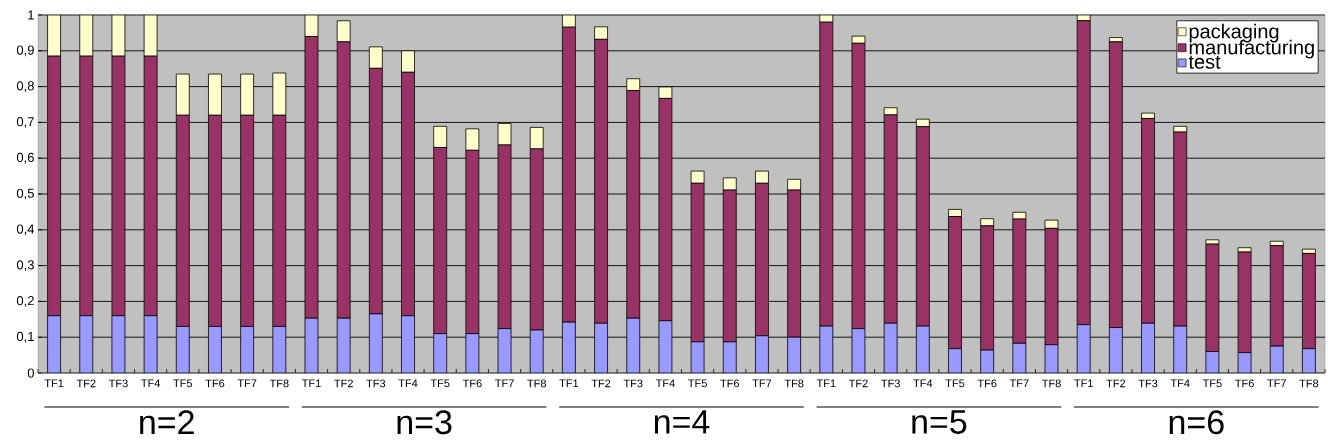 Image resolution: width=1328 pixels, height=448 pixels. Describe the element at coordinates (25, 51) in the screenshot. I see `y-tick-label: 0,9` at that location.